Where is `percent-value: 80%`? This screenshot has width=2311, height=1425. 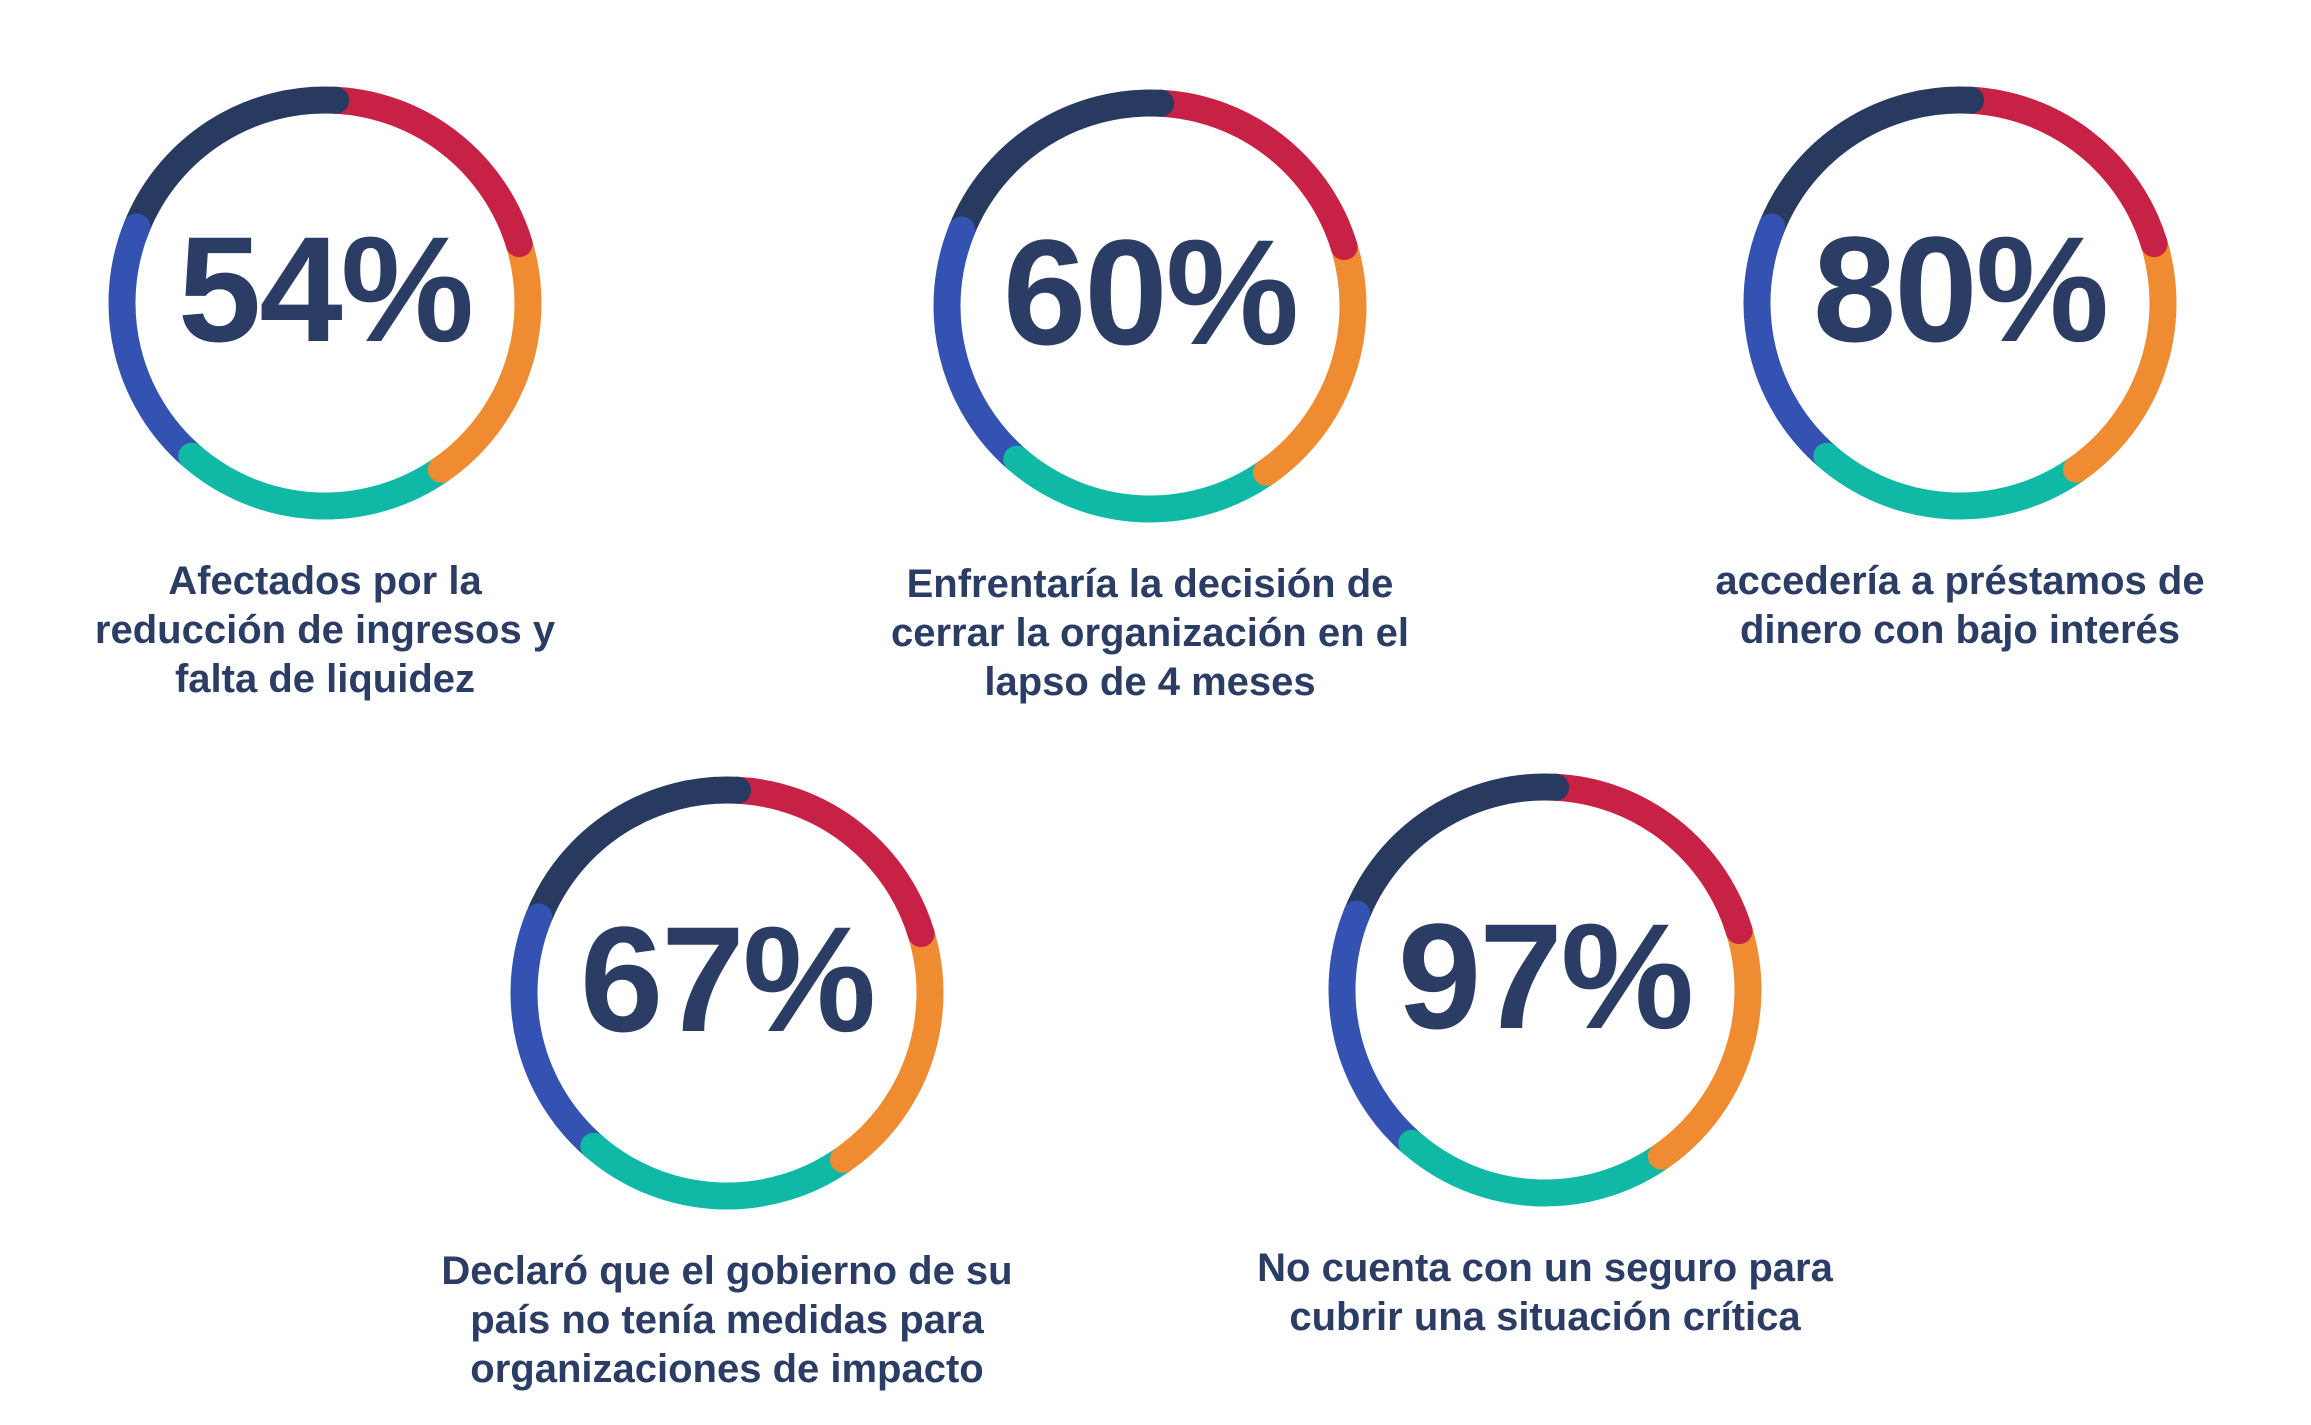 percent-value: 80% is located at coordinates (1960, 288).